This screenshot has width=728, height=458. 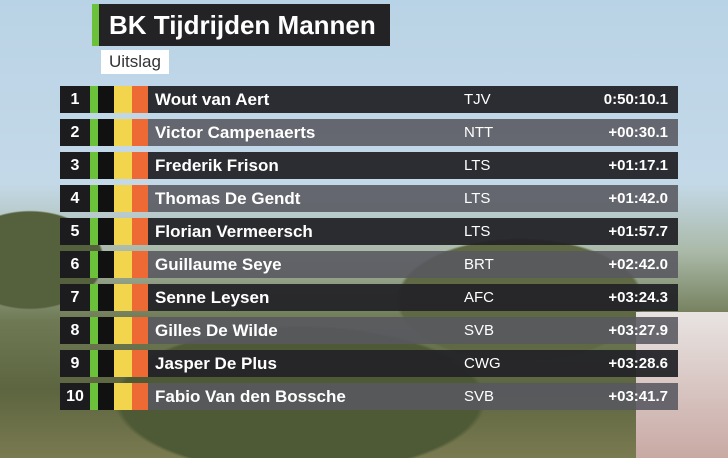 I want to click on finish-time: +00:30.1, so click(x=638, y=132).